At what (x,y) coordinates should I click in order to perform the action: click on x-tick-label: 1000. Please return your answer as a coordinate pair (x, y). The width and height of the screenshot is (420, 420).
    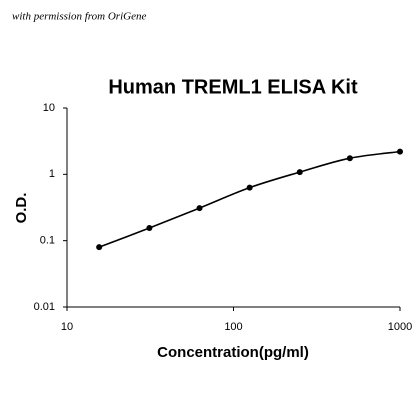
    Looking at the image, I should click on (400, 327).